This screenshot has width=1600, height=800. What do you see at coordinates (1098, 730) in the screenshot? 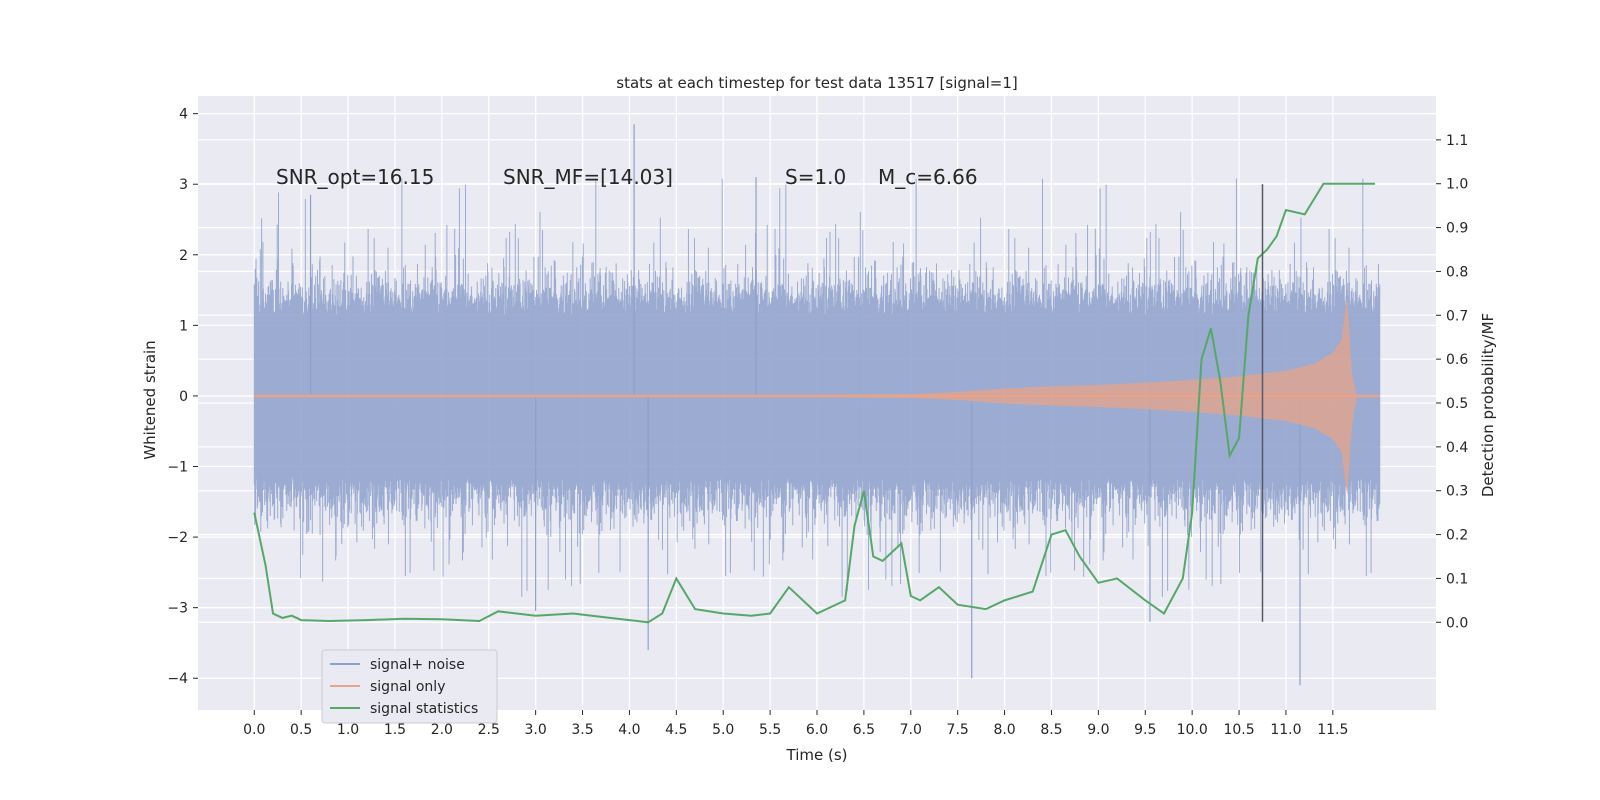
I see `x-tick-label: 9.0` at bounding box center [1098, 730].